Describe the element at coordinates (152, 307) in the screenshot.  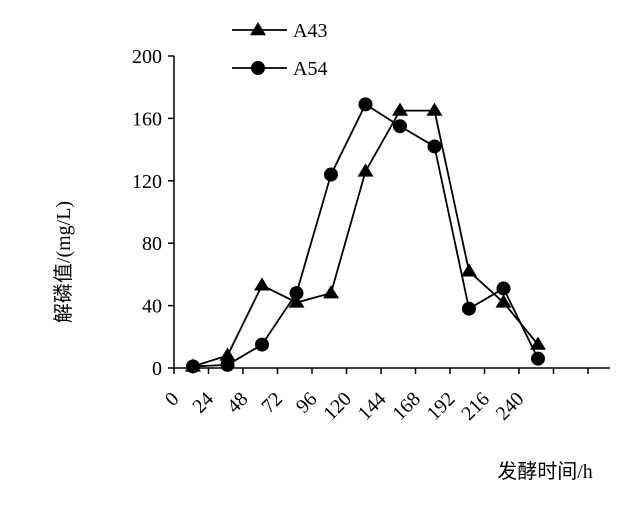
I see `y-tick-label: 40` at that location.